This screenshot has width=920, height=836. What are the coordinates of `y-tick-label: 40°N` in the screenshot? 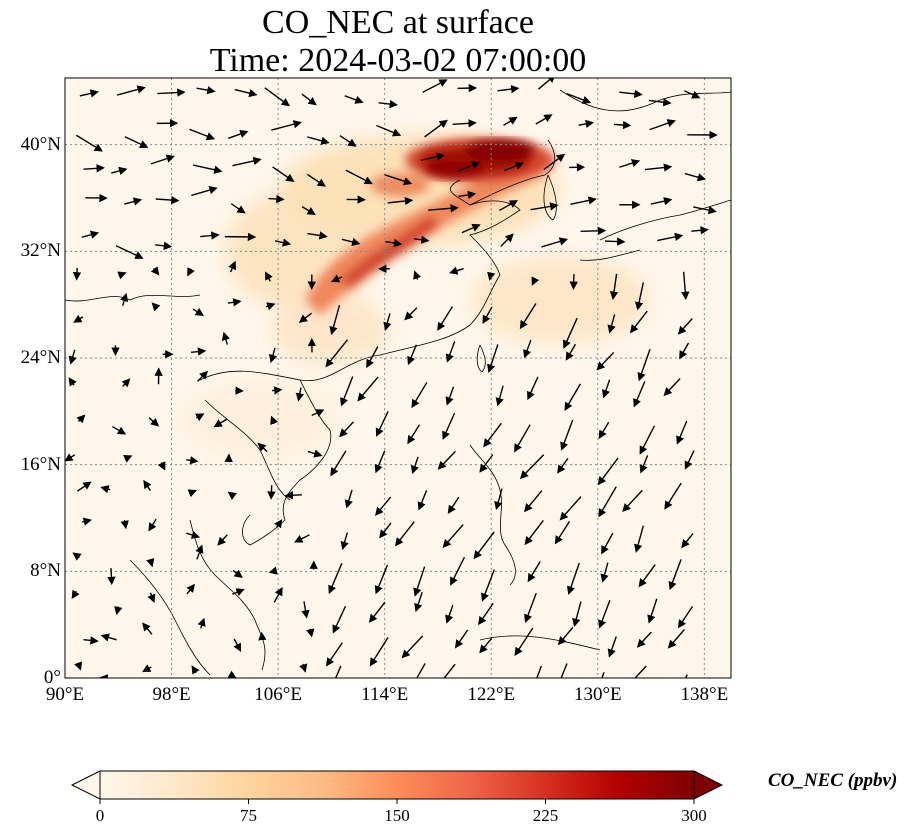 It's located at (40, 144).